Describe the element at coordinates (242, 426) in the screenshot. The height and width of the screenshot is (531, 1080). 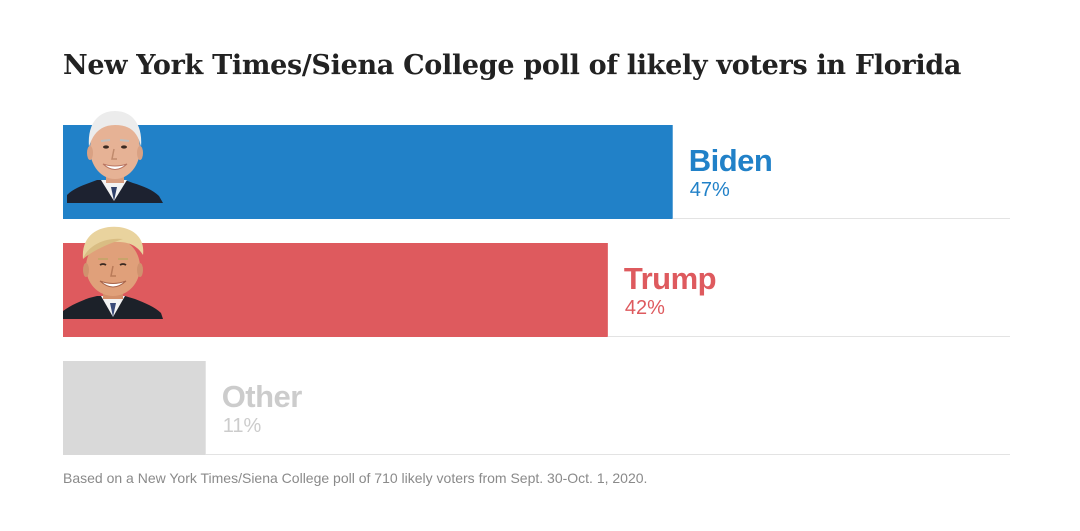
I see `bar-value-other: 11%` at that location.